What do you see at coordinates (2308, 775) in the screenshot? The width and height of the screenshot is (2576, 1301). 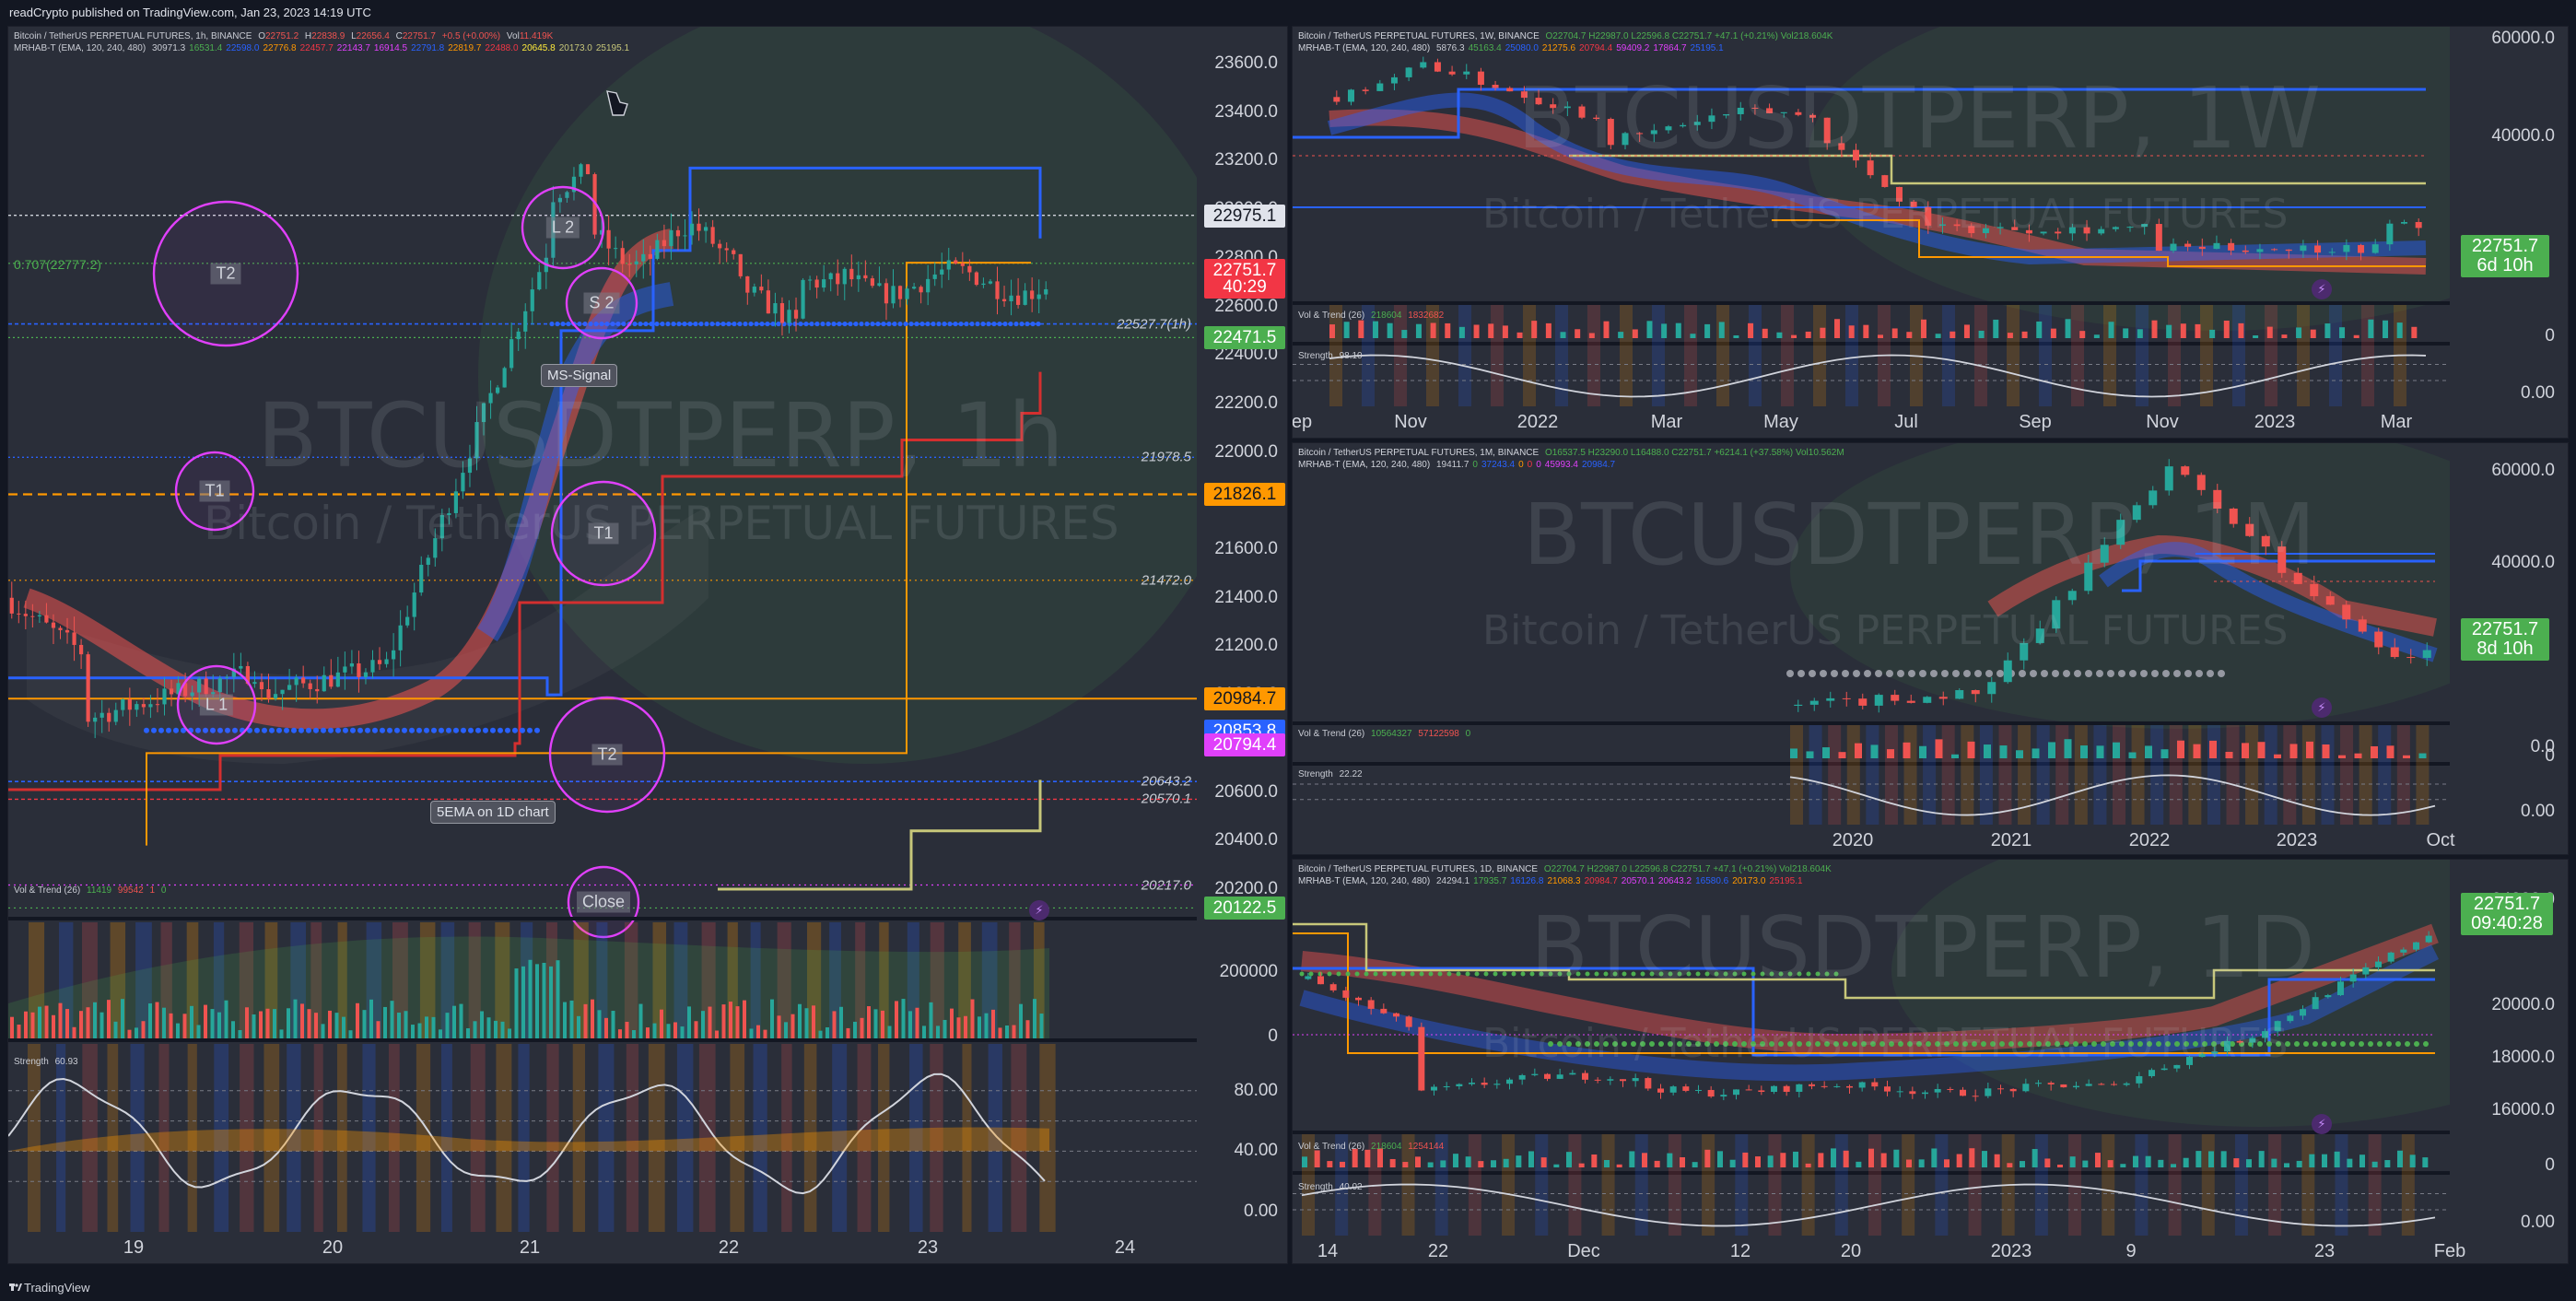 I see `monthly-bg-band` at bounding box center [2308, 775].